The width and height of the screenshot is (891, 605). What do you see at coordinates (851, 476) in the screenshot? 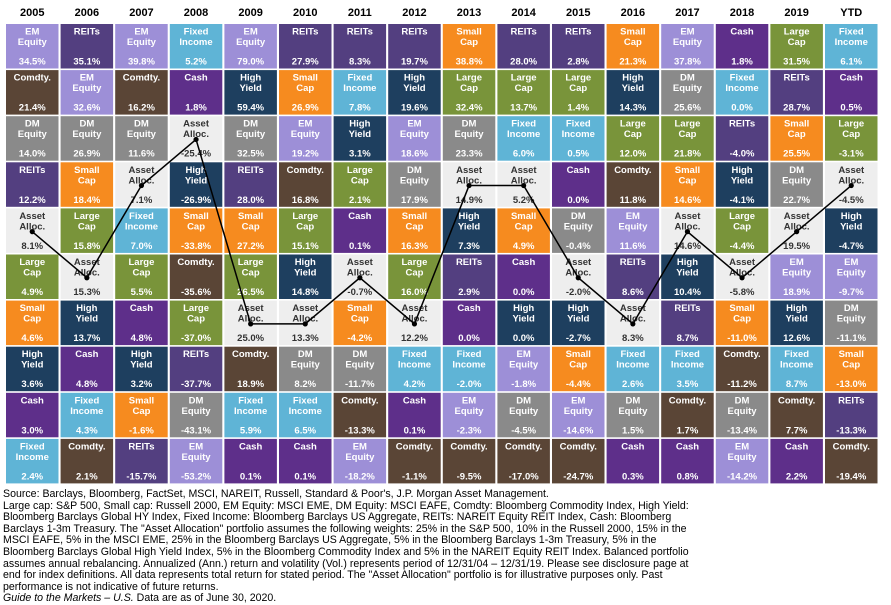
I see `cell-value: -19.4%` at bounding box center [851, 476].